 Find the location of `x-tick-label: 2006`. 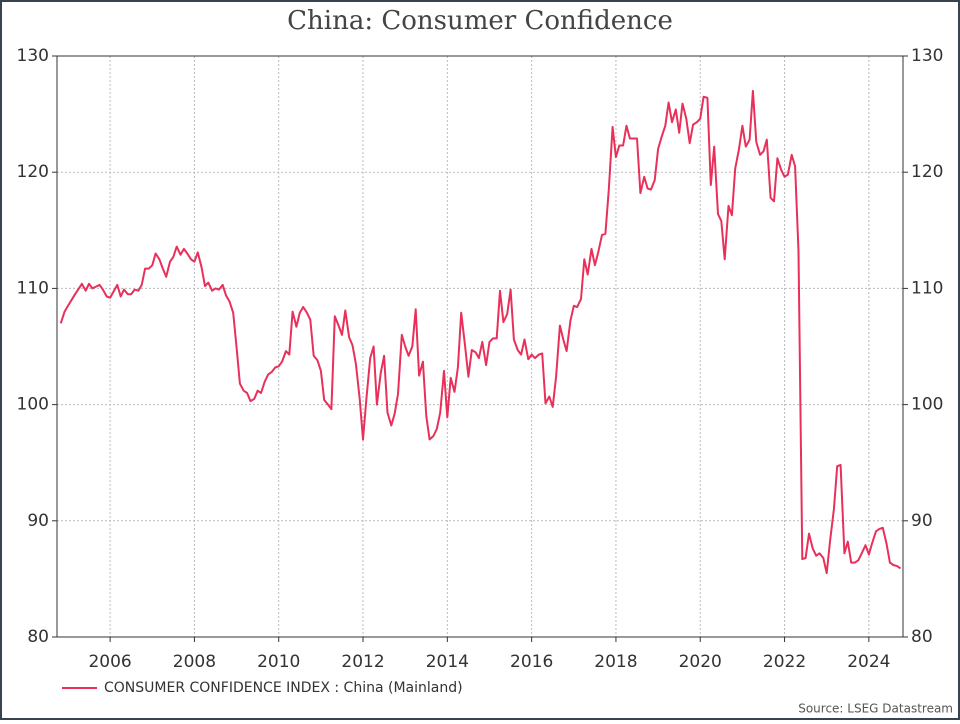

x-tick-label: 2006 is located at coordinates (109, 662).